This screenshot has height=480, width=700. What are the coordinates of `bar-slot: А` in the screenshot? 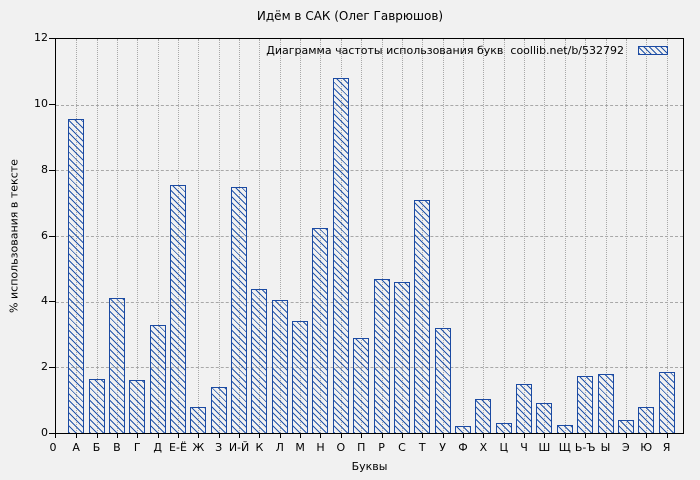 It's located at (76, 246).